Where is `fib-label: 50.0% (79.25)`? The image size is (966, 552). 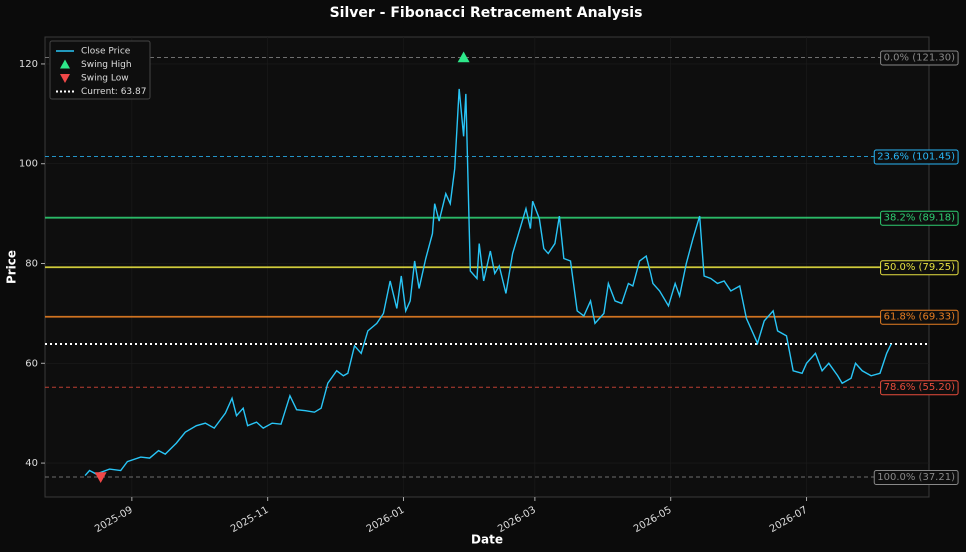
fib-label: 50.0% (79.25) is located at coordinates (919, 268).